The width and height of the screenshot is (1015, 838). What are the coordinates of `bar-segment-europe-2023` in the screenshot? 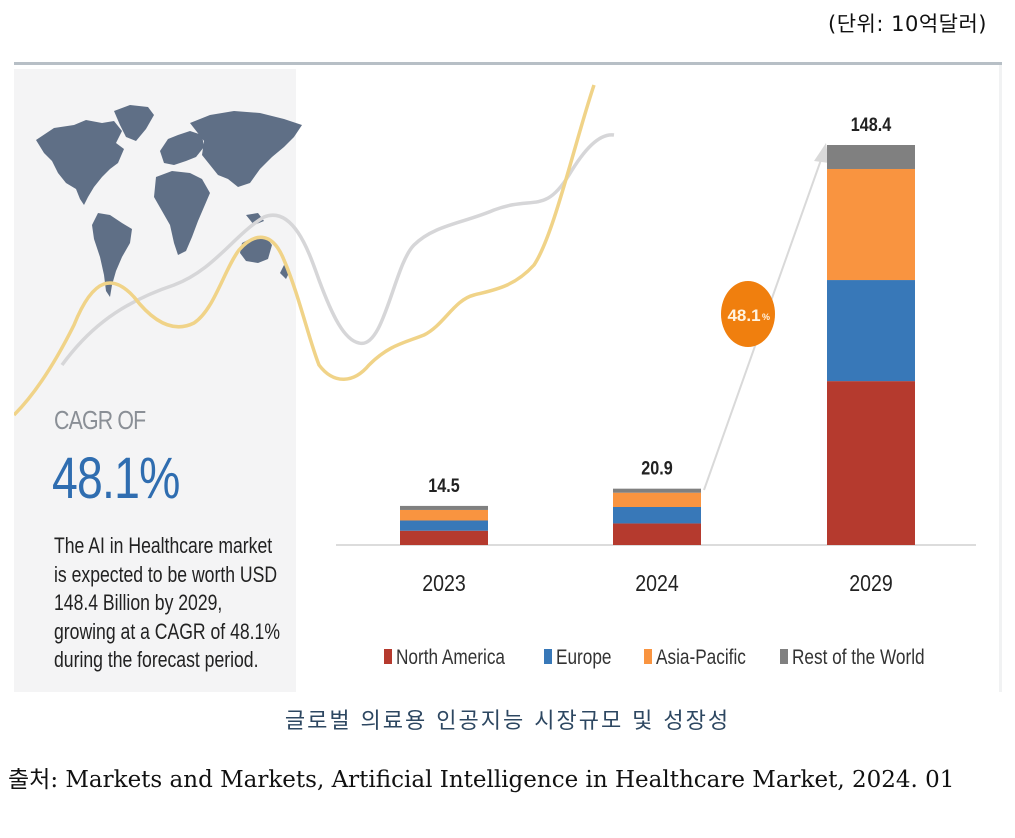 It's located at (444, 525).